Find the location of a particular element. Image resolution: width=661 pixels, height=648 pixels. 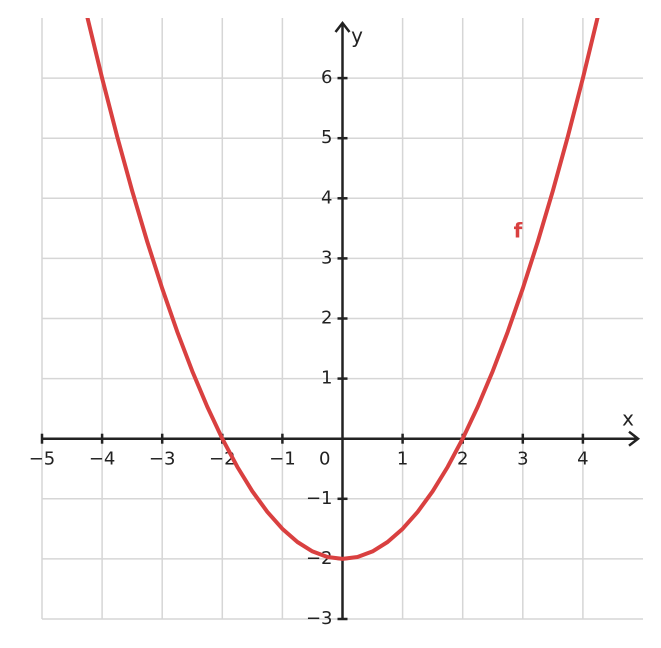

x-tick-label: 1 is located at coordinates (402, 459).